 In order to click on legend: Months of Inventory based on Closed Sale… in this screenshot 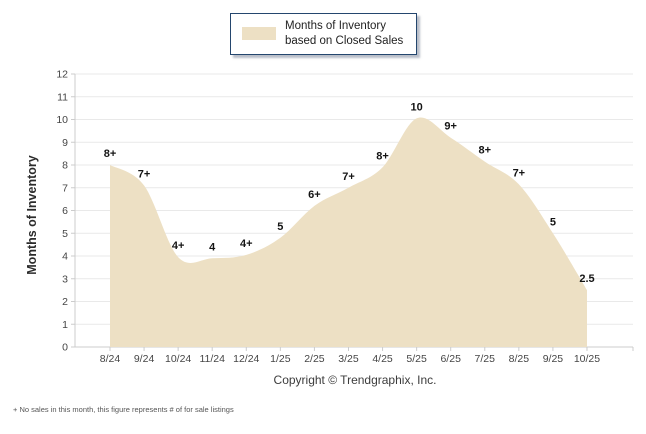, I will do `click(323, 34)`.